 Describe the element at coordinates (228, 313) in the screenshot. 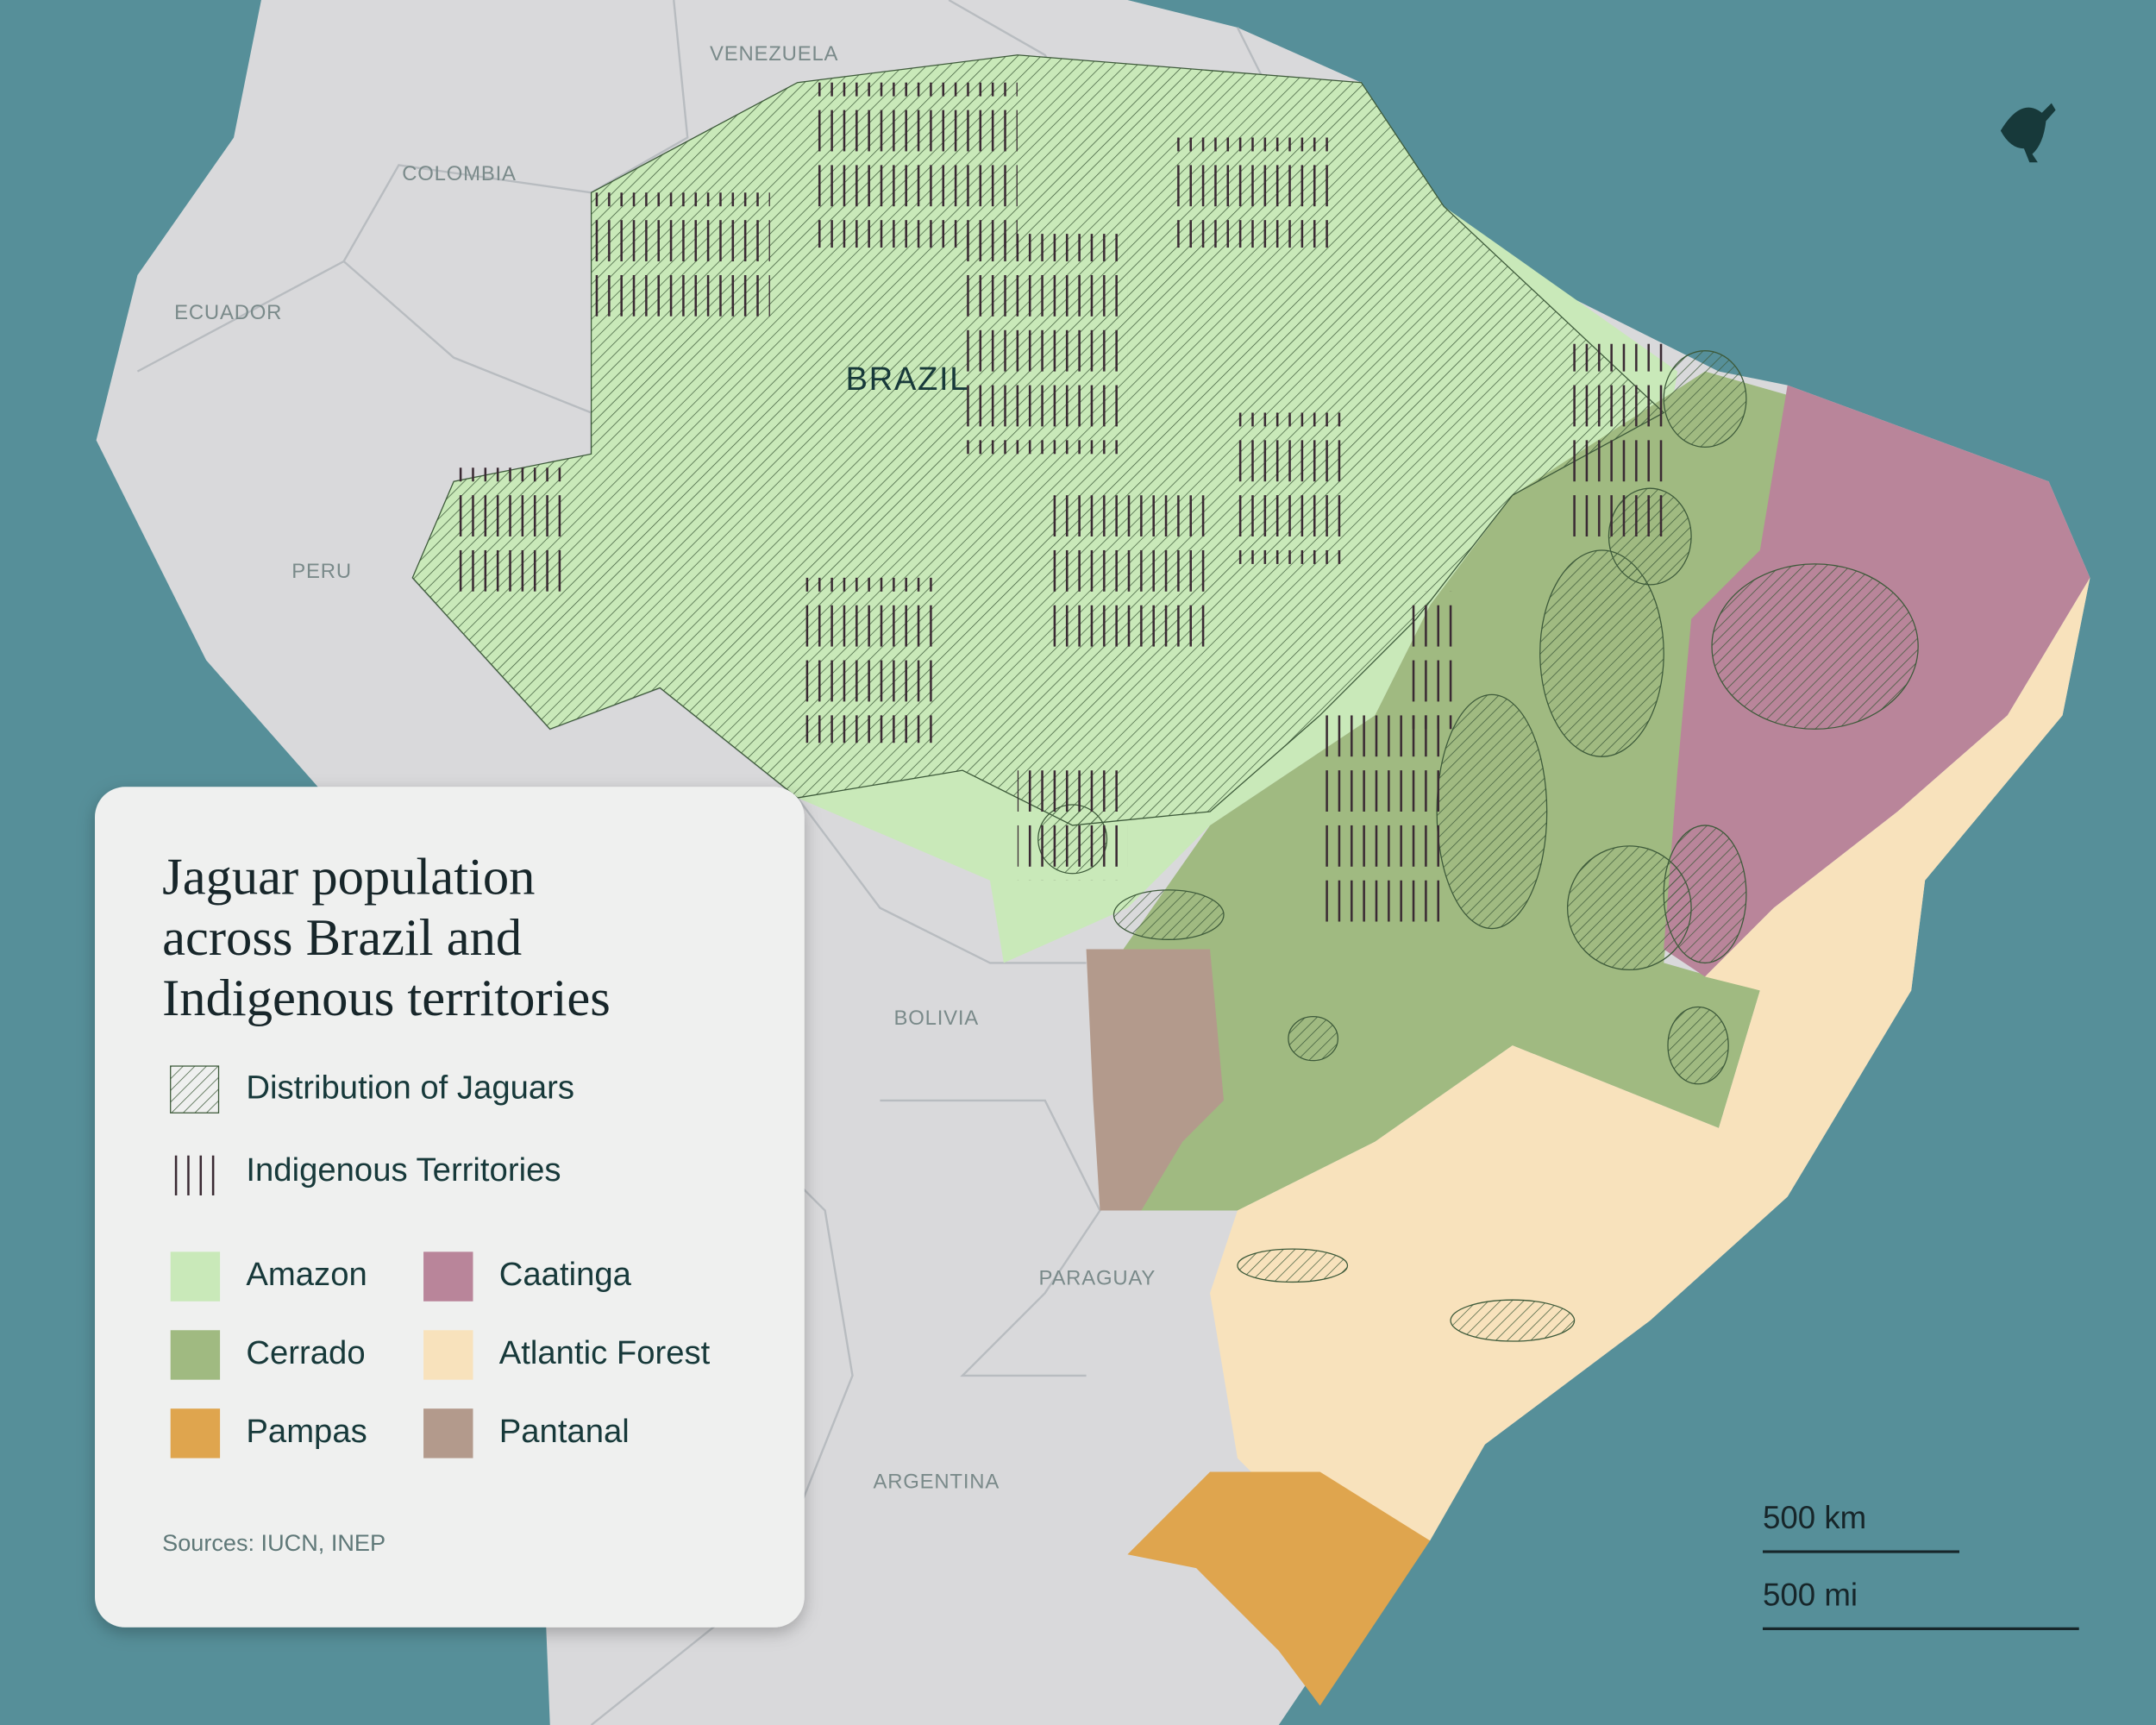

I see `country-label: ECUADOR` at that location.